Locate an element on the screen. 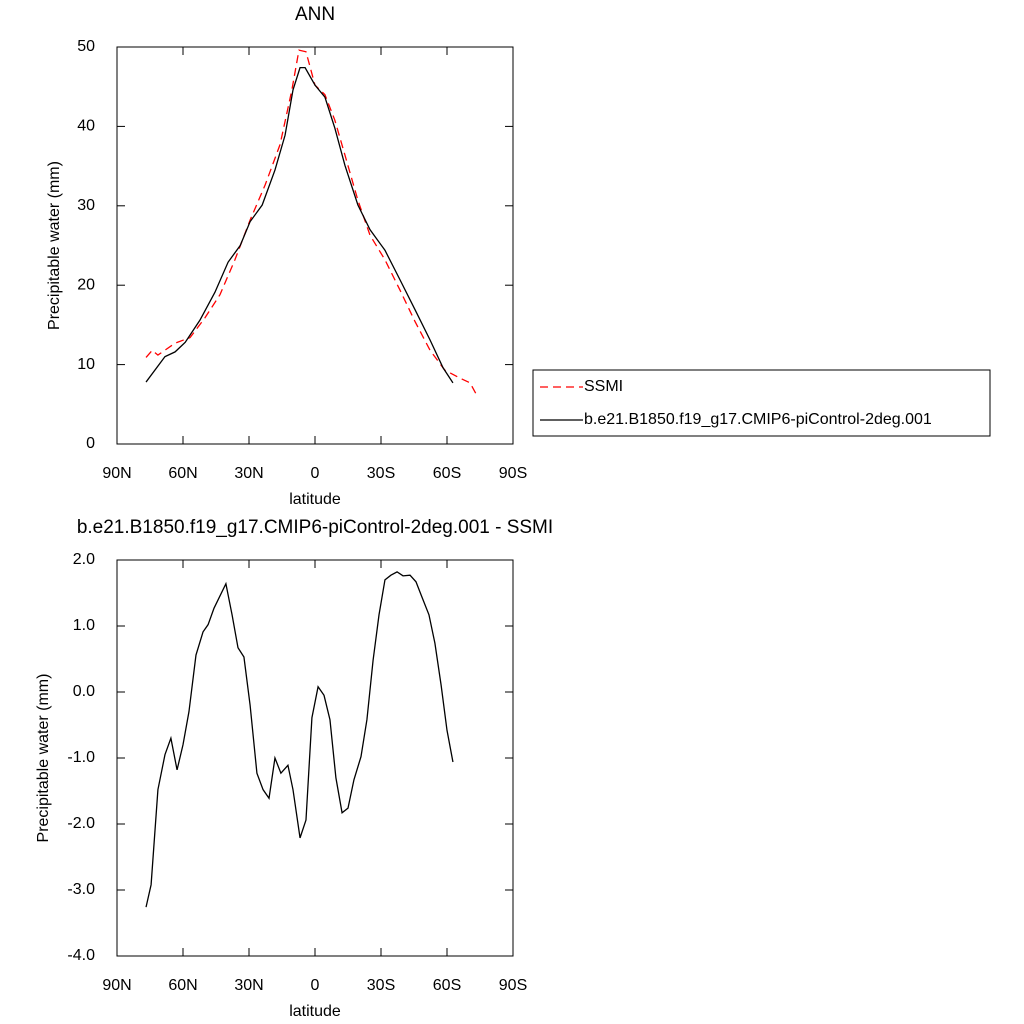 The image size is (1024, 1024). y-tick-label: 1.0 is located at coordinates (84, 625).